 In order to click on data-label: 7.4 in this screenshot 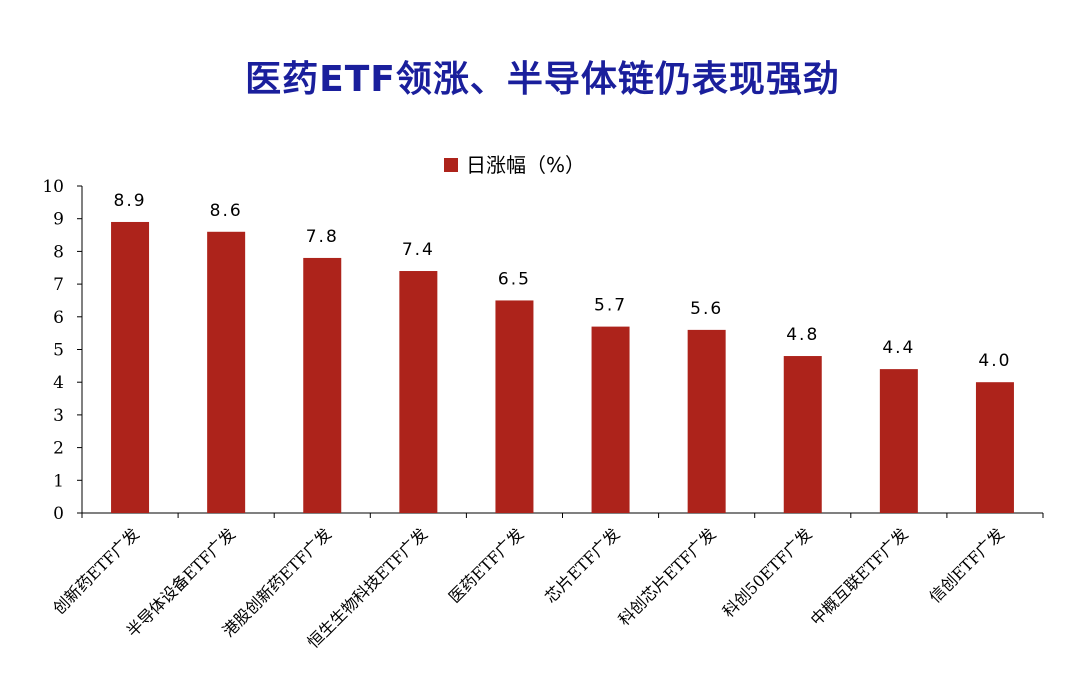, I will do `click(418, 250)`.